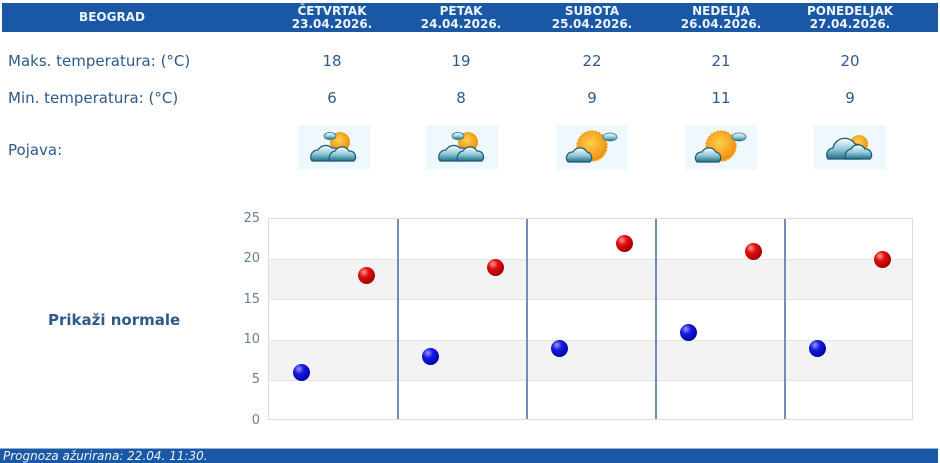  Describe the element at coordinates (255, 420) in the screenshot. I see `y-tick: 0` at that location.